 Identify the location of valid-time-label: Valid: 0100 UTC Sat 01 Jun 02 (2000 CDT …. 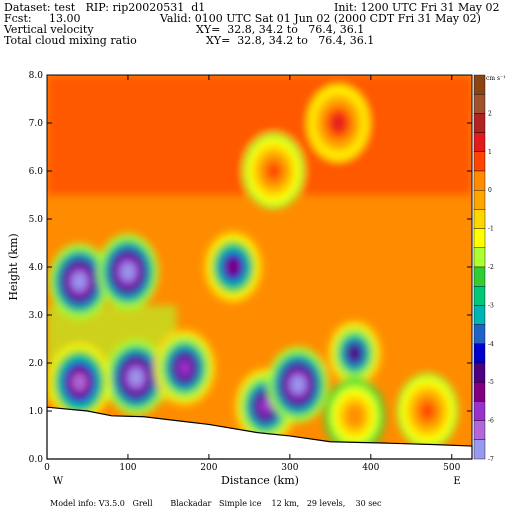
(320, 18).